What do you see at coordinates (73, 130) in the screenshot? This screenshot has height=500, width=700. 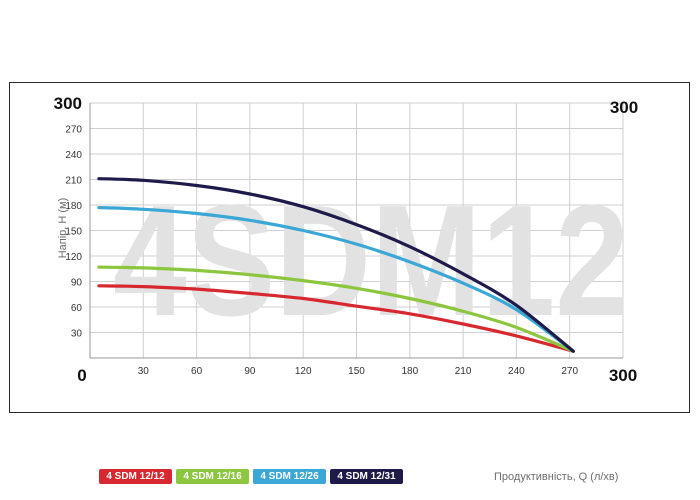 I see `y-tick-label: 270` at bounding box center [73, 130].